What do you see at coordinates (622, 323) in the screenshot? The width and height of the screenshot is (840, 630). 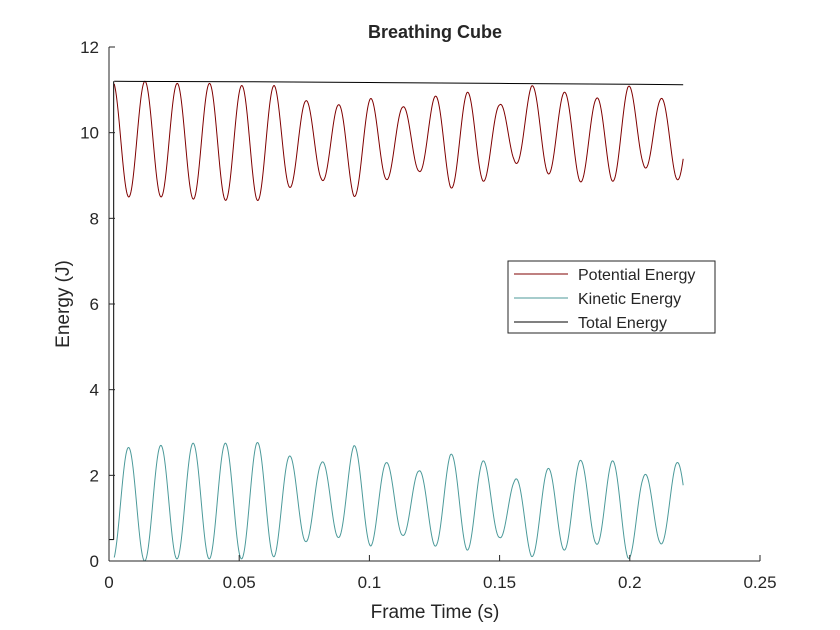 I see `legend-label: Total Energy` at bounding box center [622, 323].